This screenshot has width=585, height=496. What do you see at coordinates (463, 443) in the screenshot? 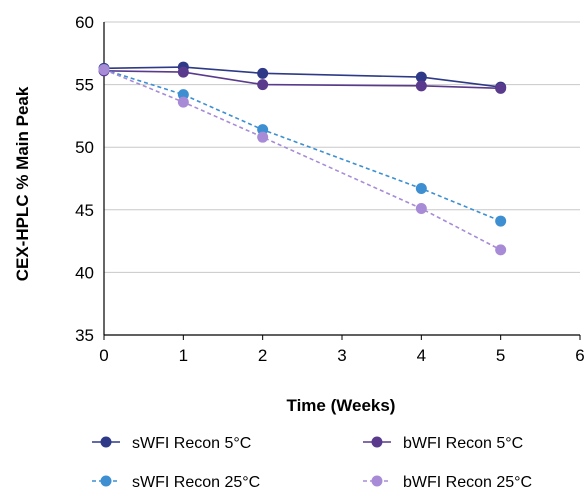
I see `legend-label: bWFI Recon 5°C` at bounding box center [463, 443].